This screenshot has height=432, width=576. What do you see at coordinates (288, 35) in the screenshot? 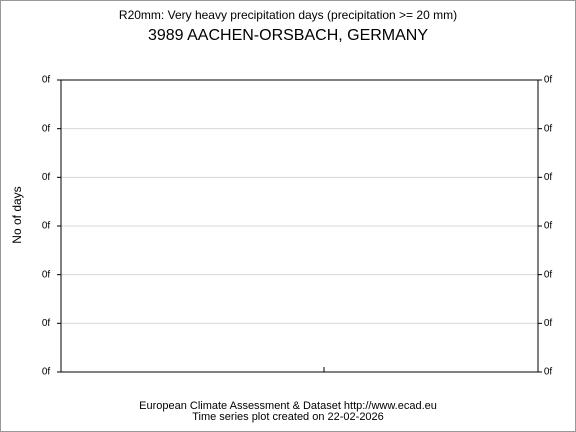
I see `chart-subtitle: 3989 AACHEN-ORSBACH, GERMANY` at bounding box center [288, 35].